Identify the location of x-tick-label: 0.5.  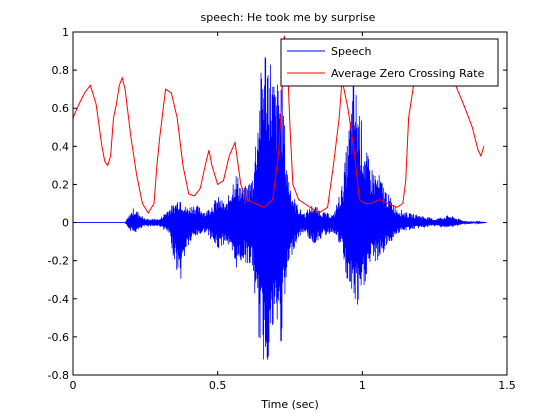
(218, 385).